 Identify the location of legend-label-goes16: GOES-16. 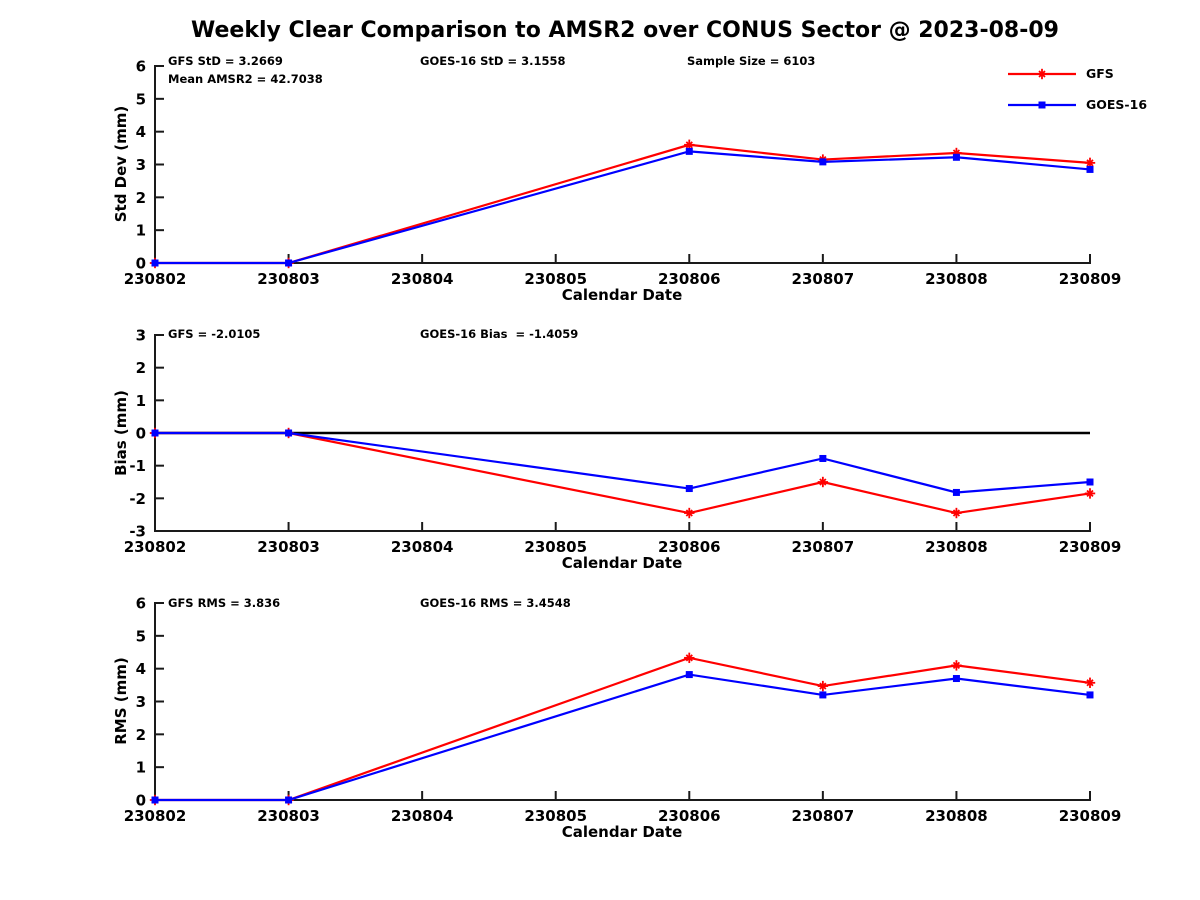
(1117, 104).